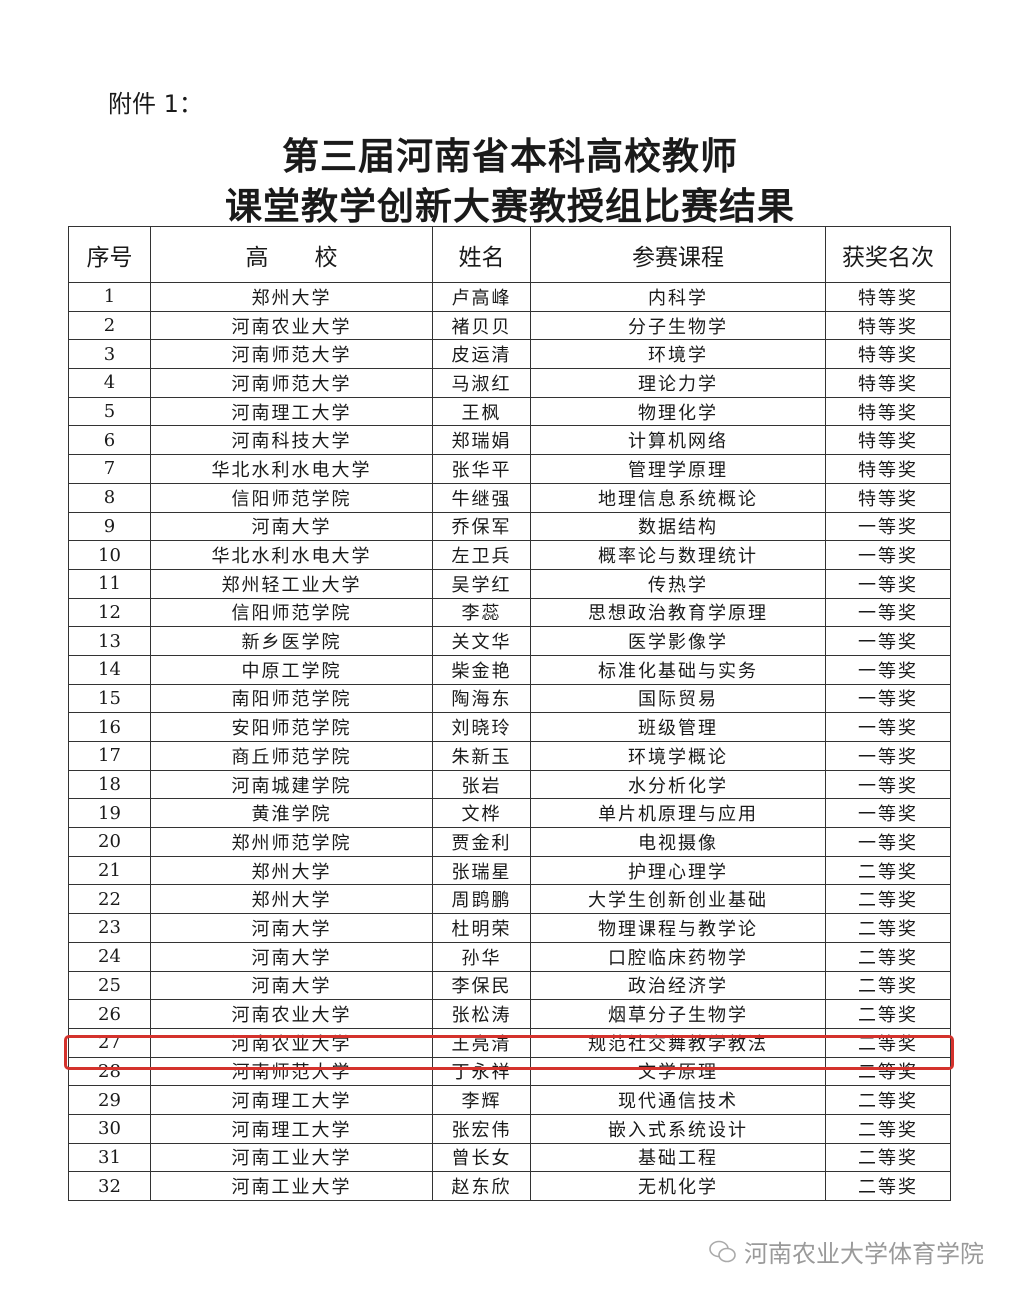 Image resolution: width=1020 pixels, height=1296 pixels. I want to click on cell-name: 李辉, so click(481, 1100).